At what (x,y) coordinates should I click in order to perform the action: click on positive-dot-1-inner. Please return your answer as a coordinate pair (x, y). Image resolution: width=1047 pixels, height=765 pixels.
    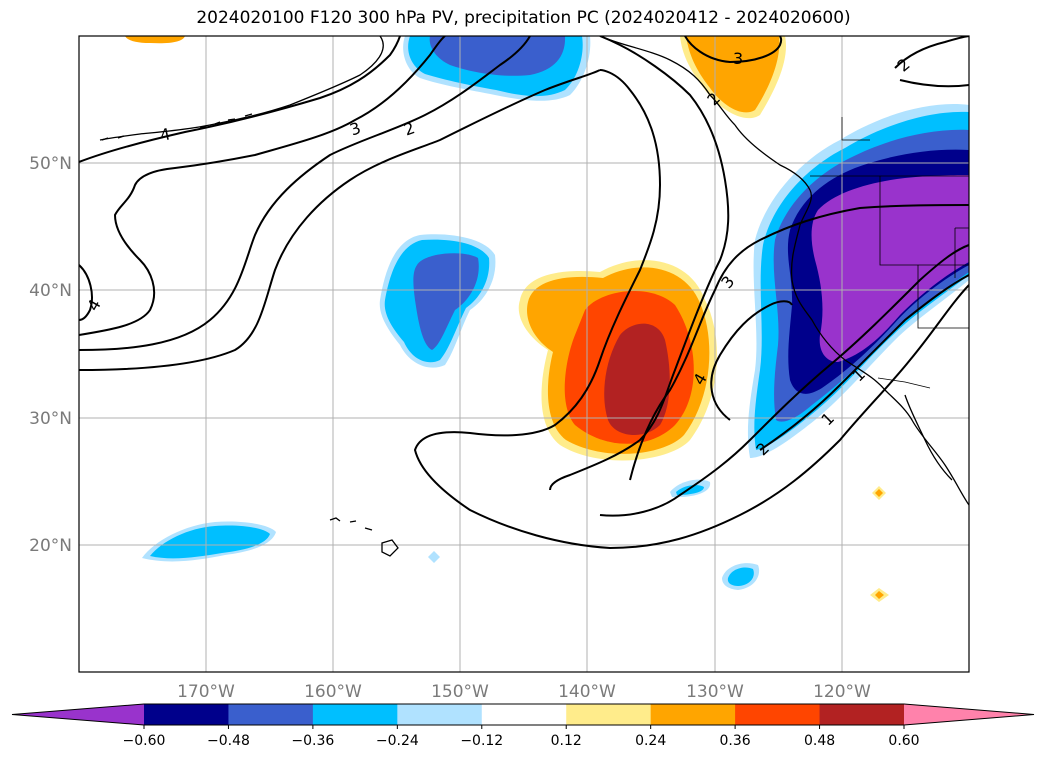
    Looking at the image, I should click on (879, 493).